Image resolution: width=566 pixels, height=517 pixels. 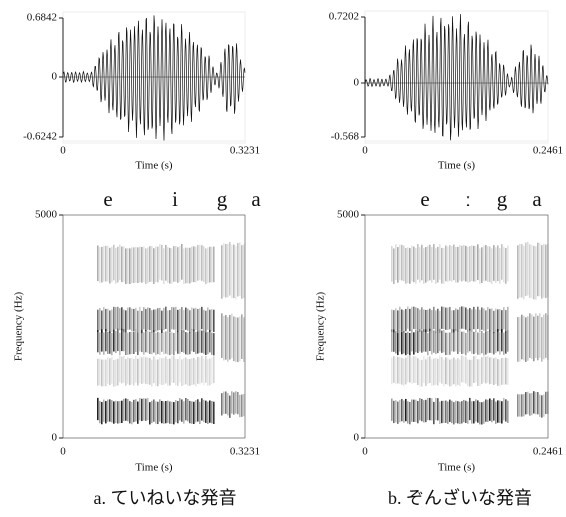 I want to click on y-tick-label: 0.6842, so click(x=42, y=18).